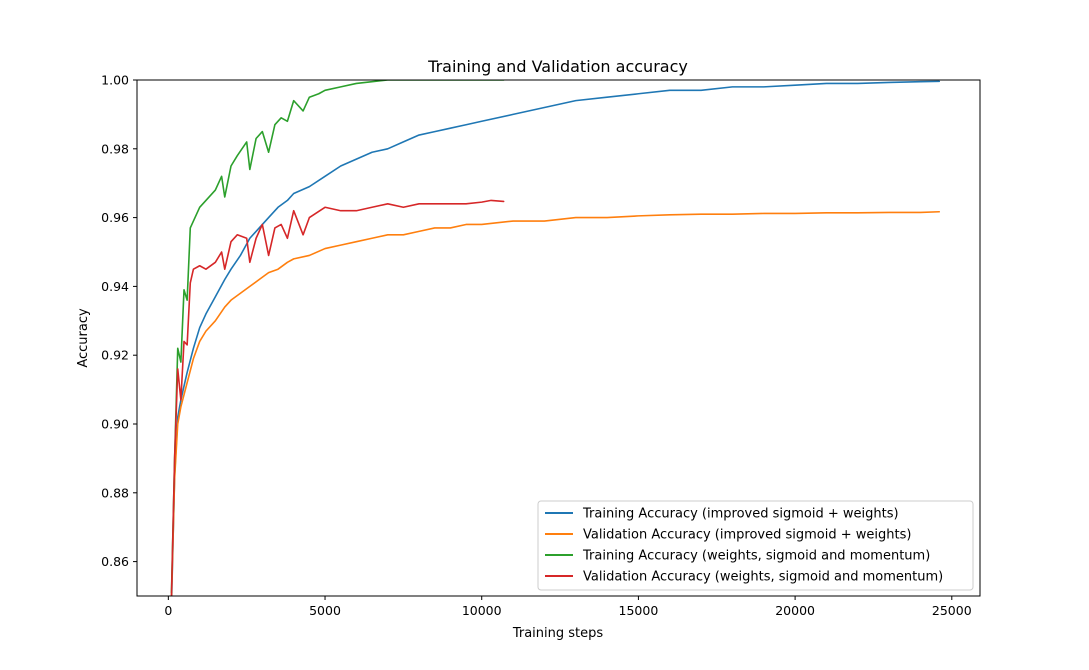 This screenshot has height=670, width=1089. What do you see at coordinates (795, 610) in the screenshot?
I see `x-tick-label: 20000` at bounding box center [795, 610].